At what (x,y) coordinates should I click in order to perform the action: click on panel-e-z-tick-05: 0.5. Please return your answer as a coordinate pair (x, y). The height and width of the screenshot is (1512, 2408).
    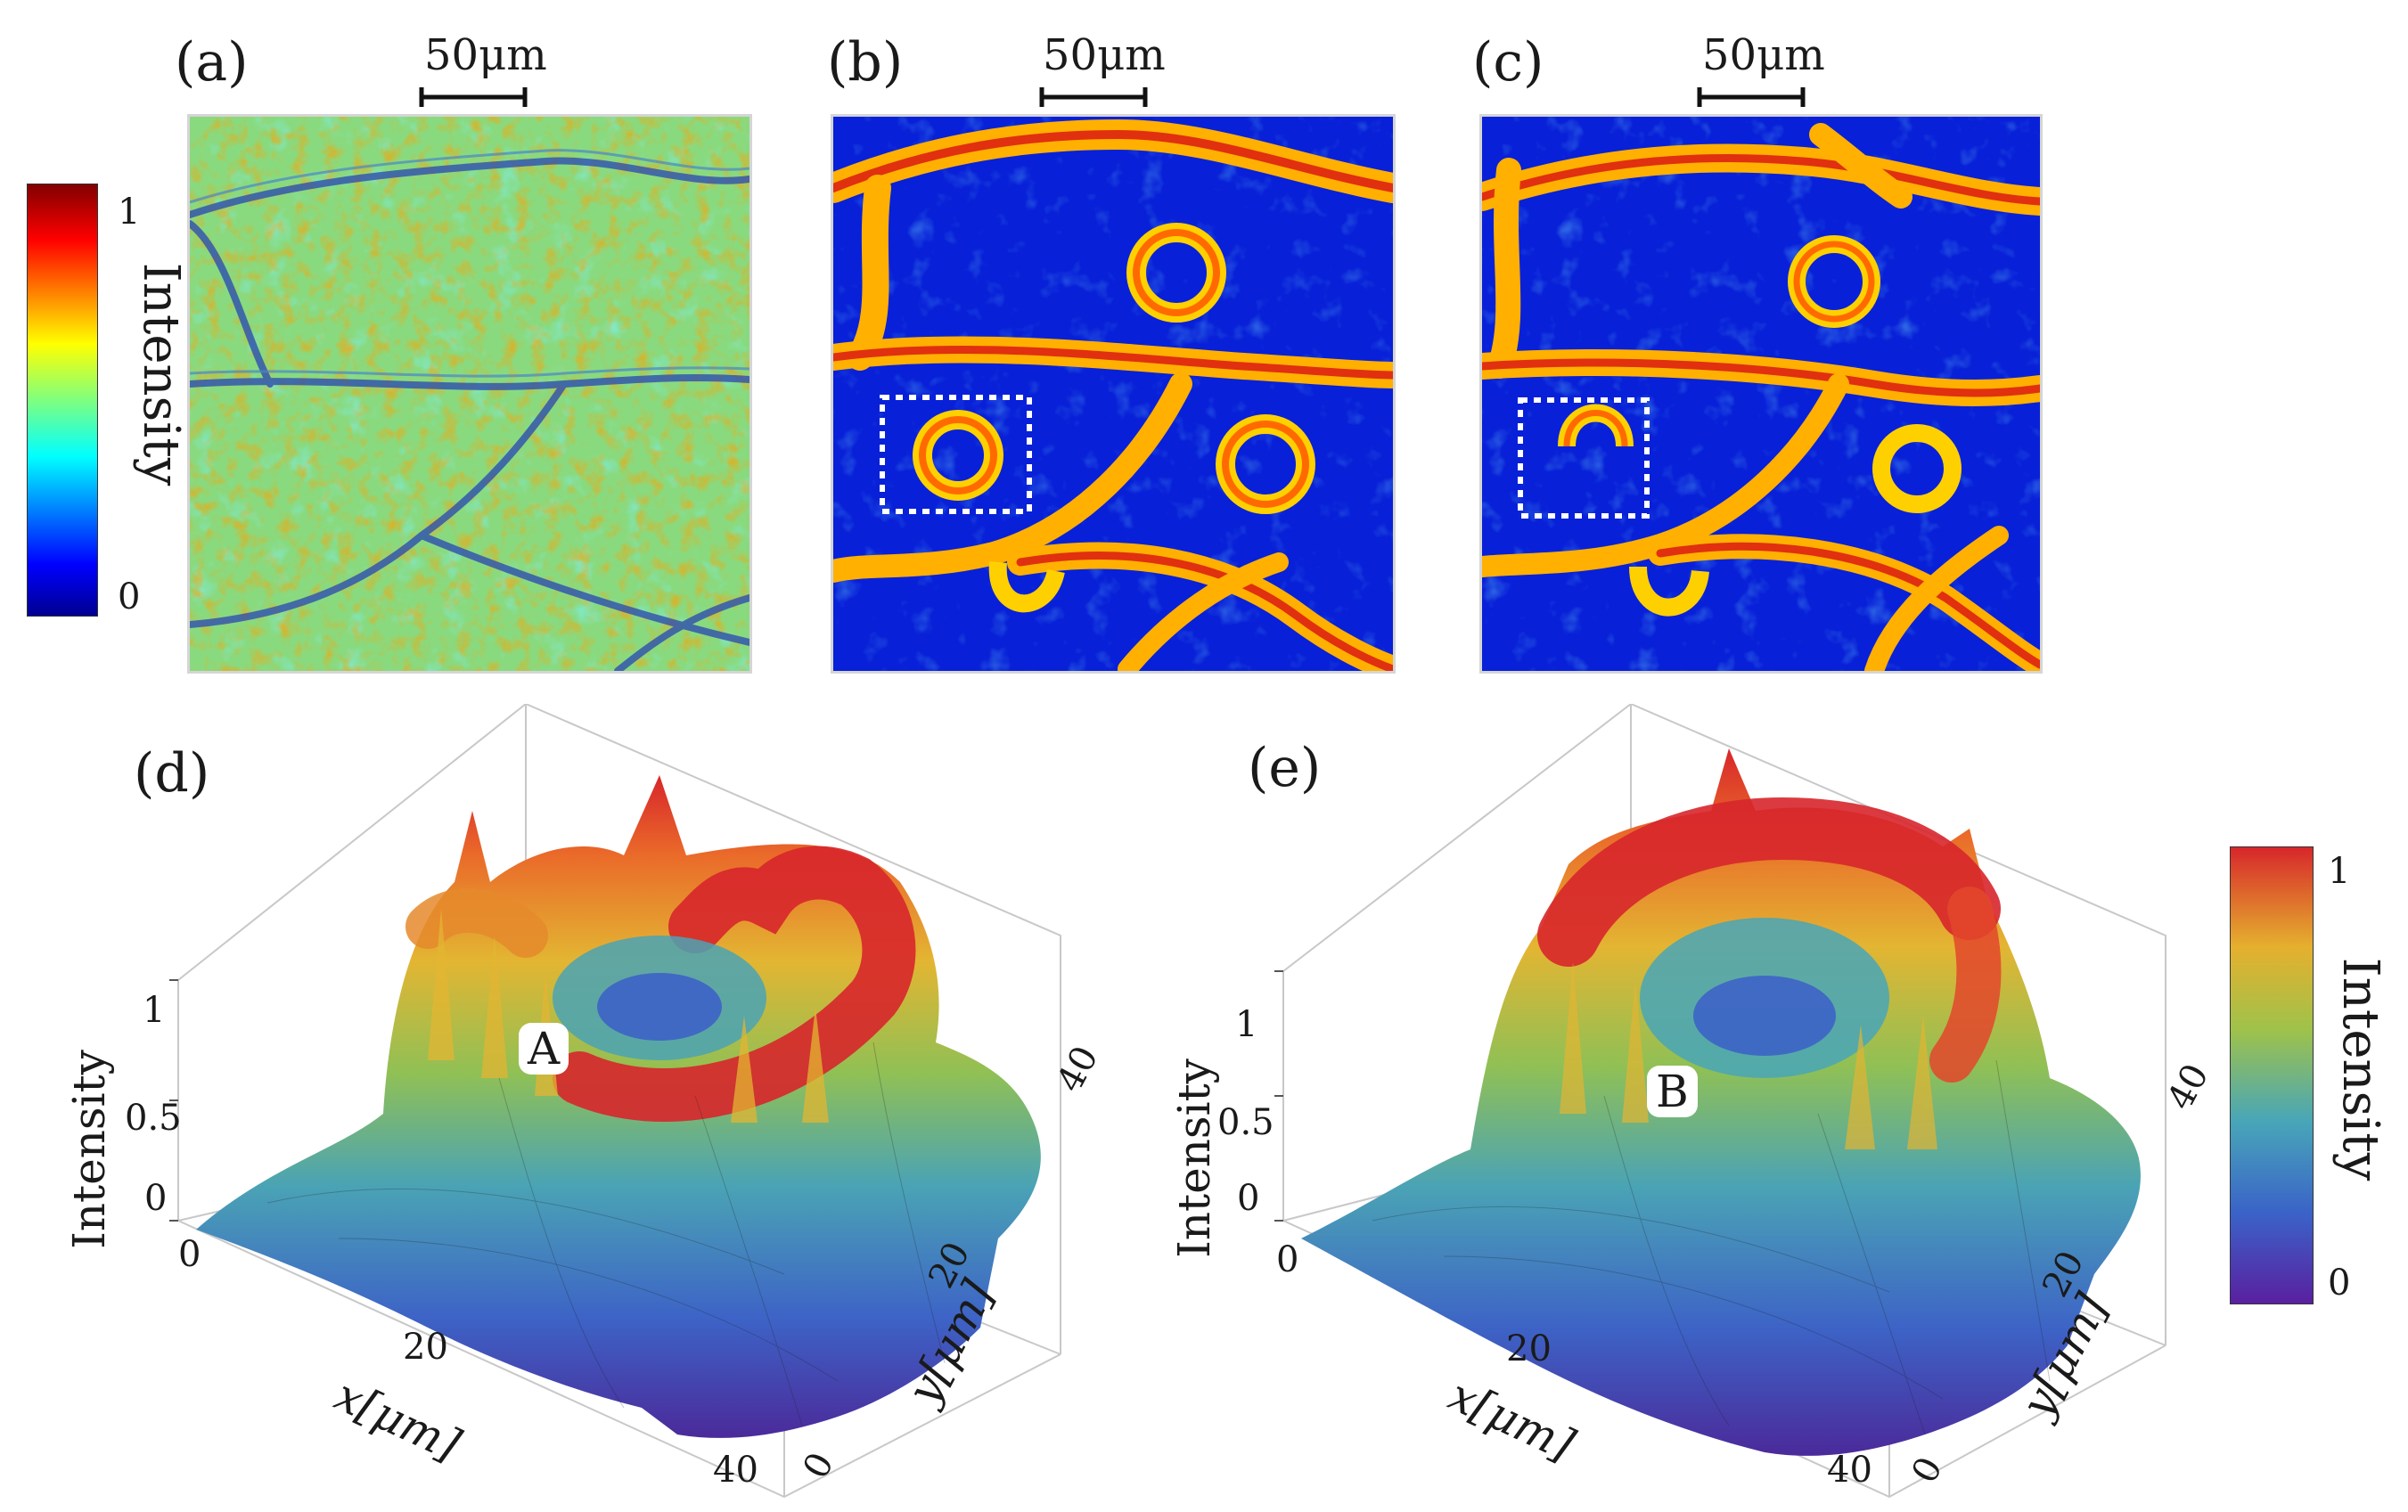
    Looking at the image, I should click on (1245, 1122).